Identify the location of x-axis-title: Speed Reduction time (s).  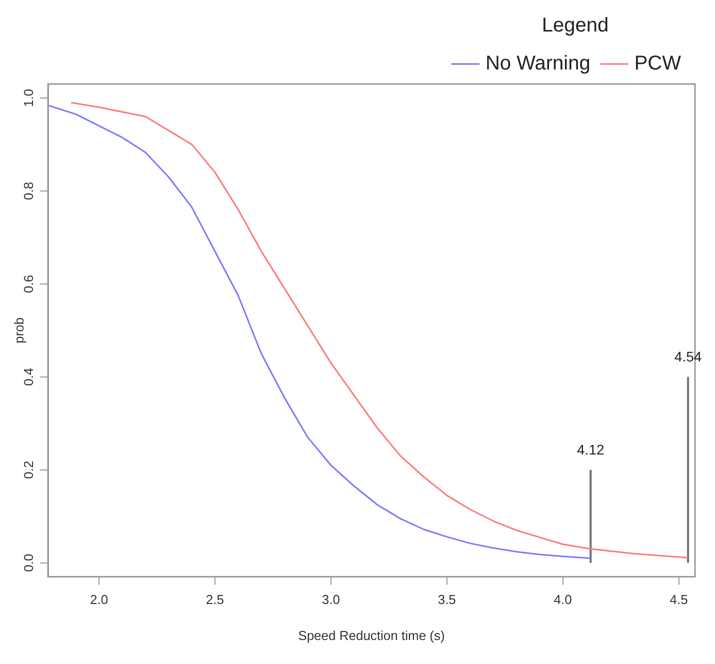
(371, 635).